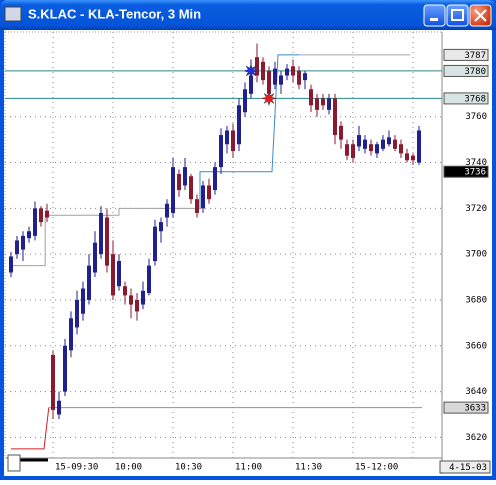 This screenshot has width=496, height=485. Describe the element at coordinates (475, 72) in the screenshot. I see `price-tag-label: 3780` at that location.